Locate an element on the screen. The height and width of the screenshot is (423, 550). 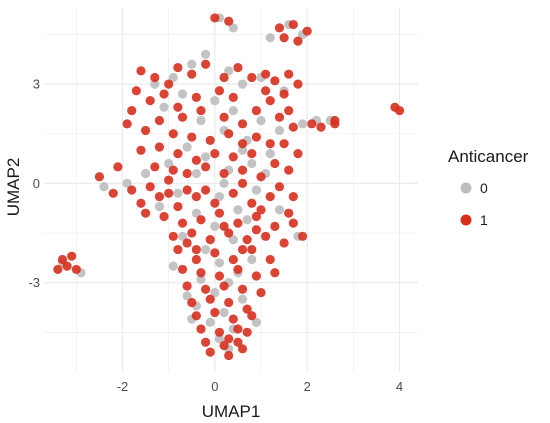
y-tick-label: 0 is located at coordinates (36, 183).